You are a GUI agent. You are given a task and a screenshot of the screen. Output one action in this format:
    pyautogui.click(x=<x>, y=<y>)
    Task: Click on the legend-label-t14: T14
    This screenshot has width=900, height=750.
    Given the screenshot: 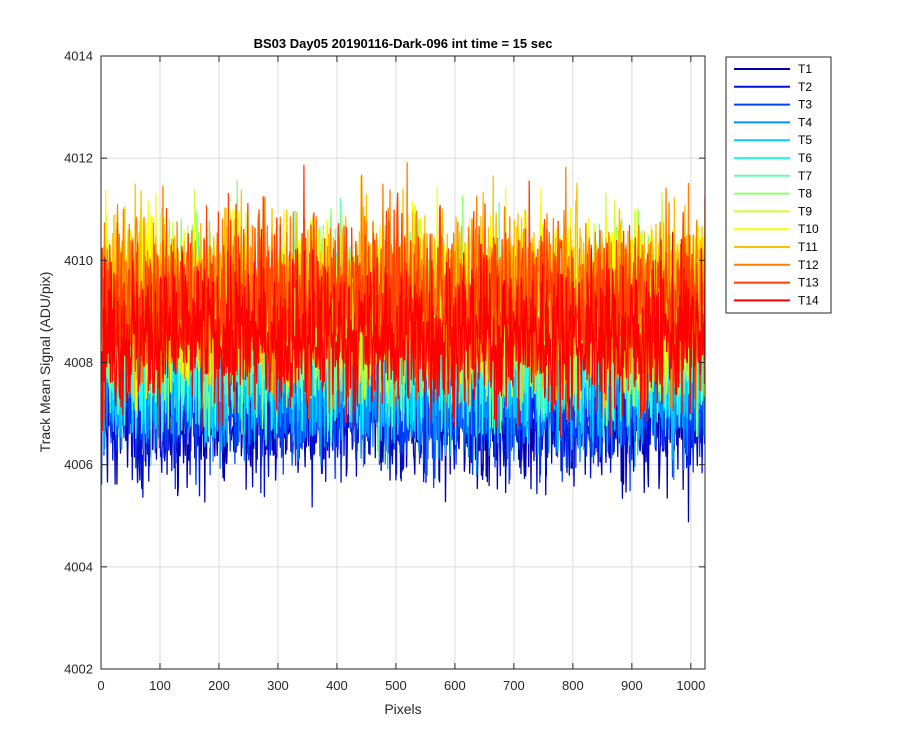 What is the action you would take?
    pyautogui.click(x=808, y=300)
    